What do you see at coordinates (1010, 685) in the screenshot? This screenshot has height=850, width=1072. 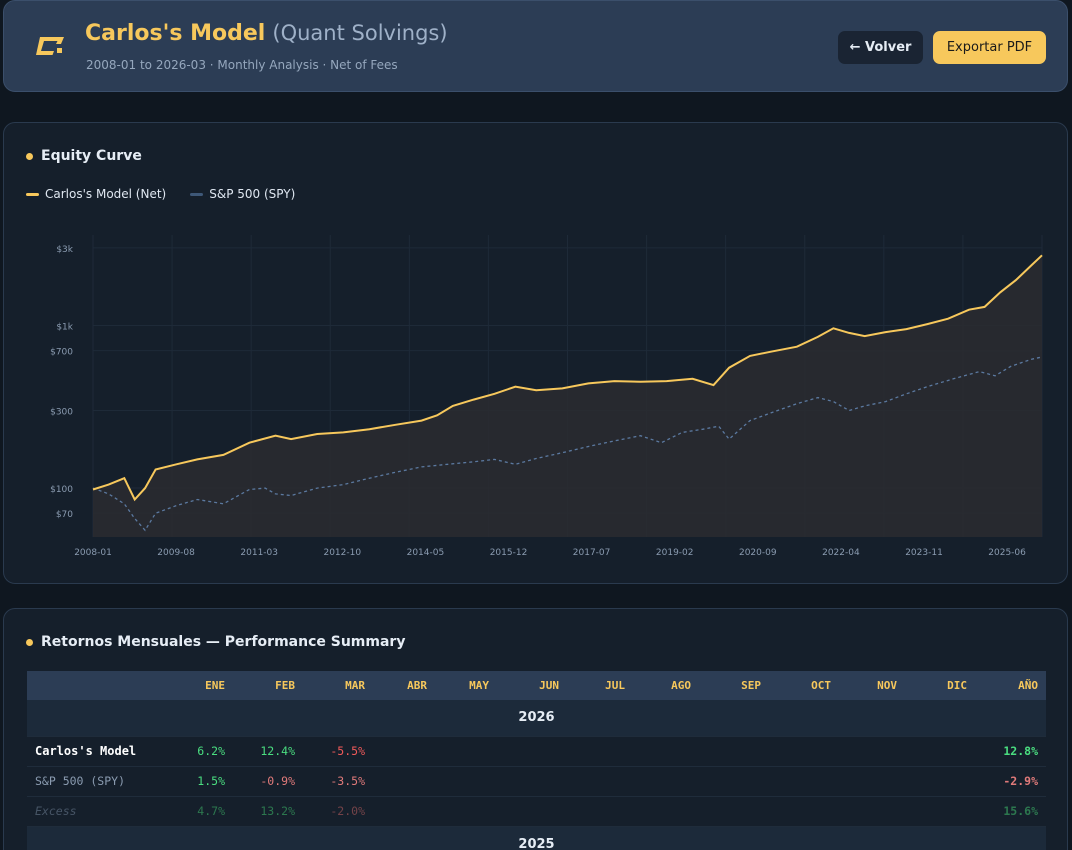 I see `column-header-año: AÑO` at bounding box center [1010, 685].